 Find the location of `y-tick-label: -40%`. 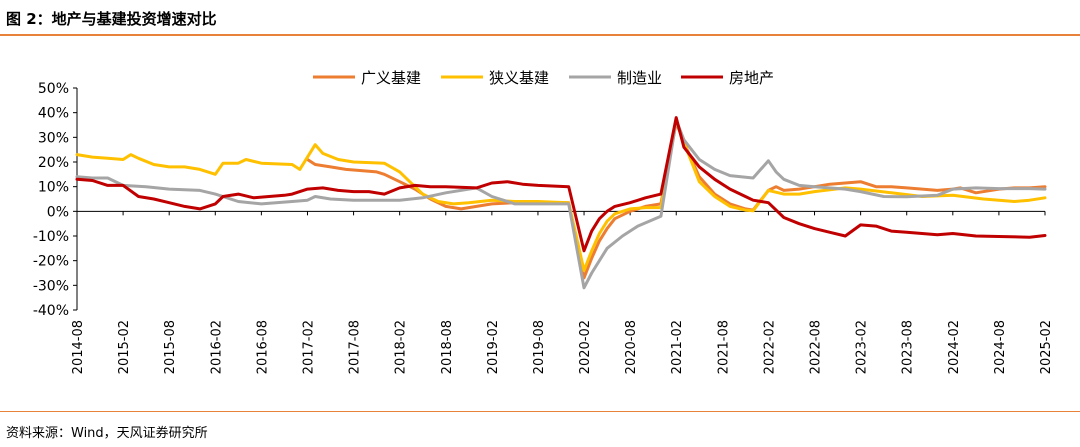

y-tick-label: -40% is located at coordinates (51, 311).